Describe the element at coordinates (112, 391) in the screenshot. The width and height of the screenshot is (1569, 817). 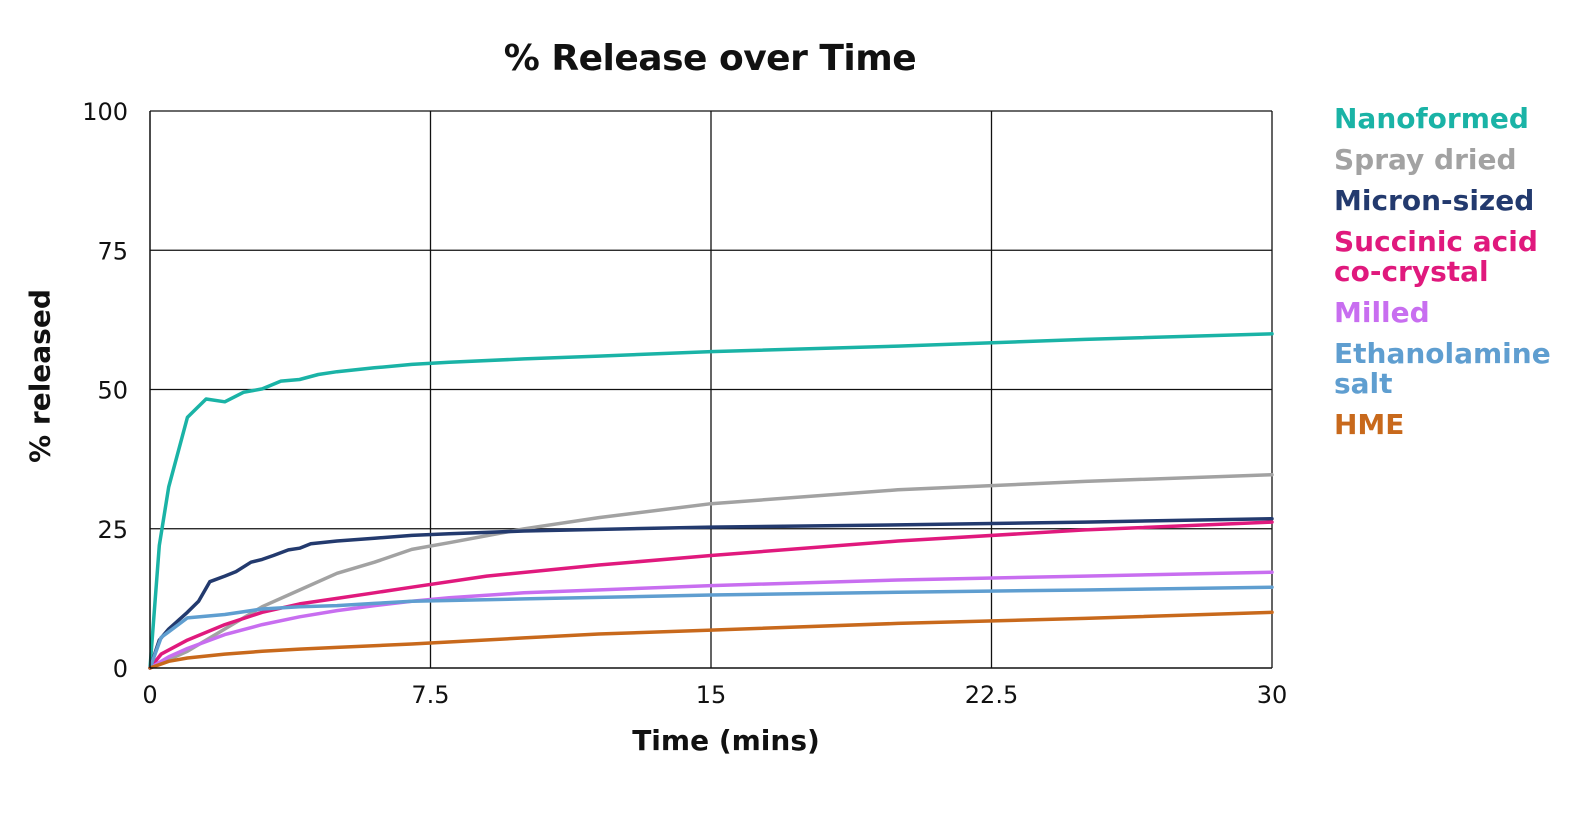
I see `y-tick-label: 50` at that location.